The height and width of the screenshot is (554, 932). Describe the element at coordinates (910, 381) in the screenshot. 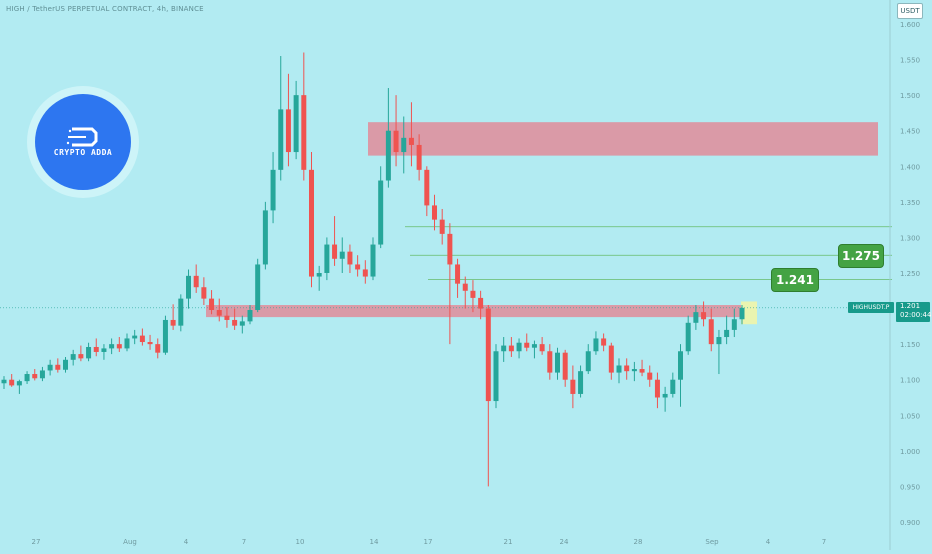

I see `price-tick-label: 1.100` at that location.